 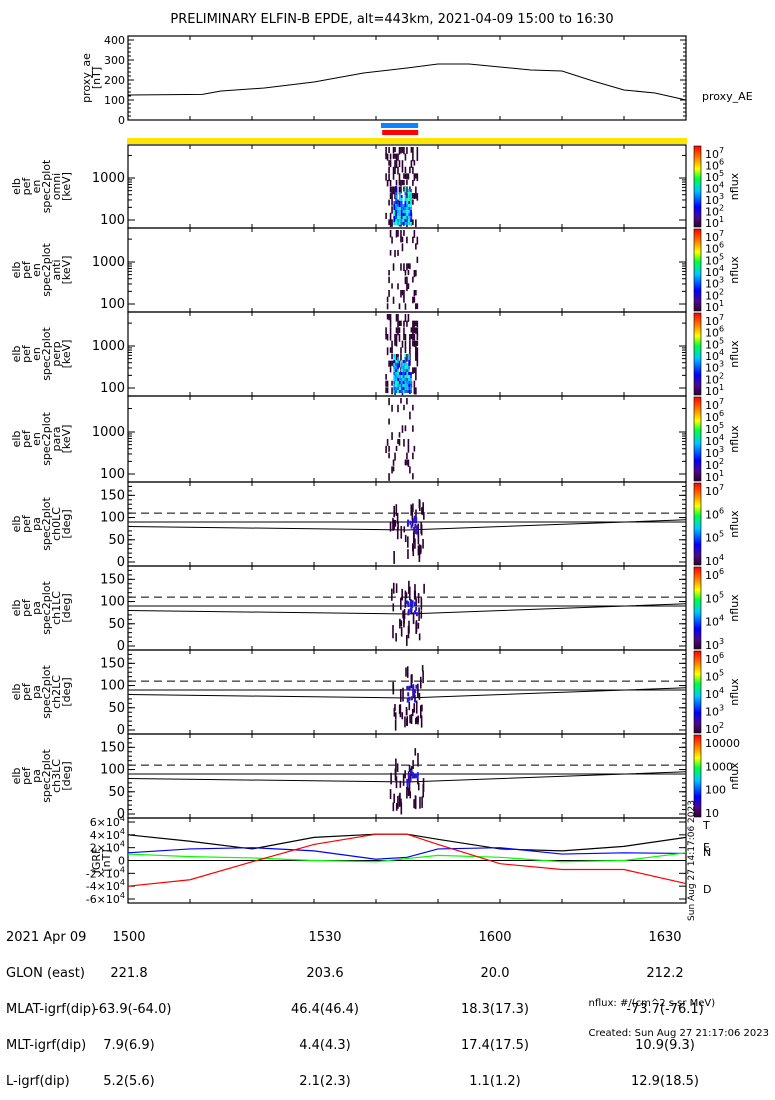 What do you see at coordinates (46, 524) in the screenshot?
I see `axis-label-line: spec2plot` at bounding box center [46, 524].